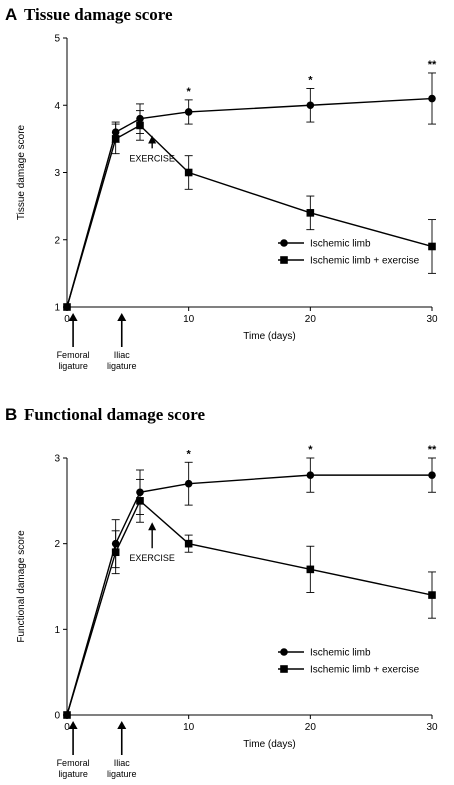 This screenshot has width=454, height=785. Describe the element at coordinates (11, 14) in the screenshot. I see `panel-a-letter: A` at that location.